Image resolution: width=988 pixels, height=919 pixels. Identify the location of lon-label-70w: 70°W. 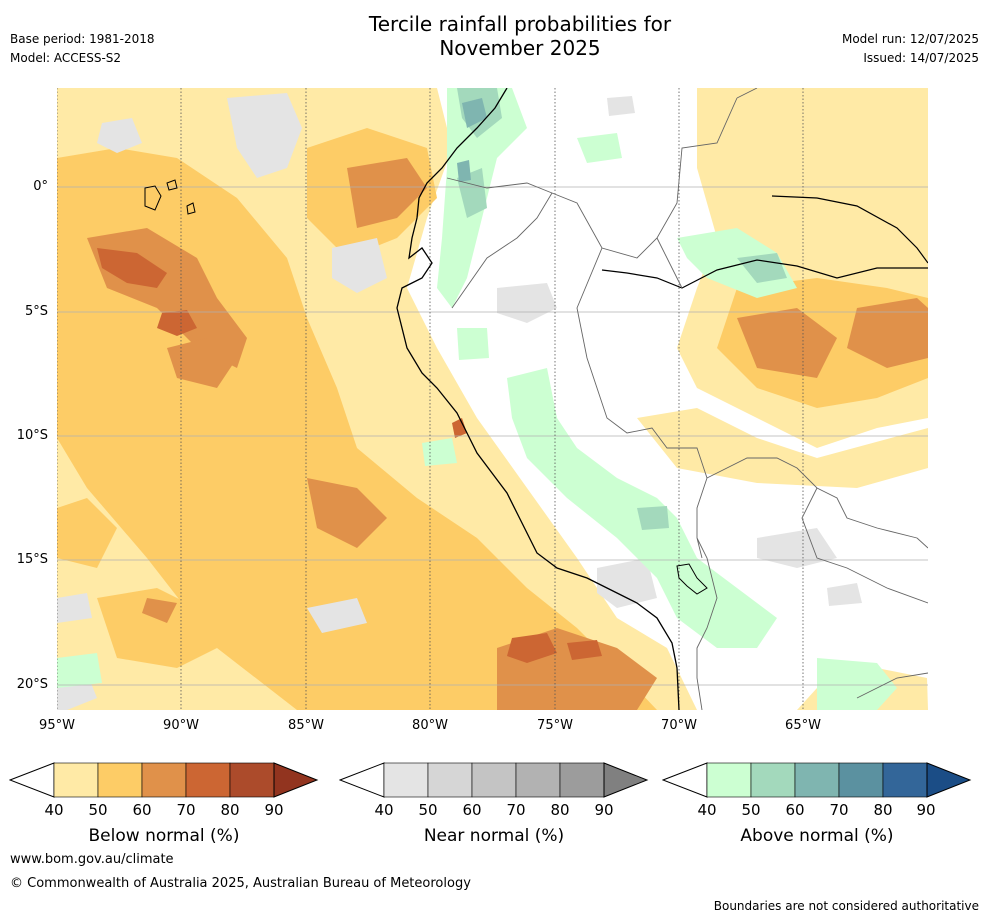
(679, 725).